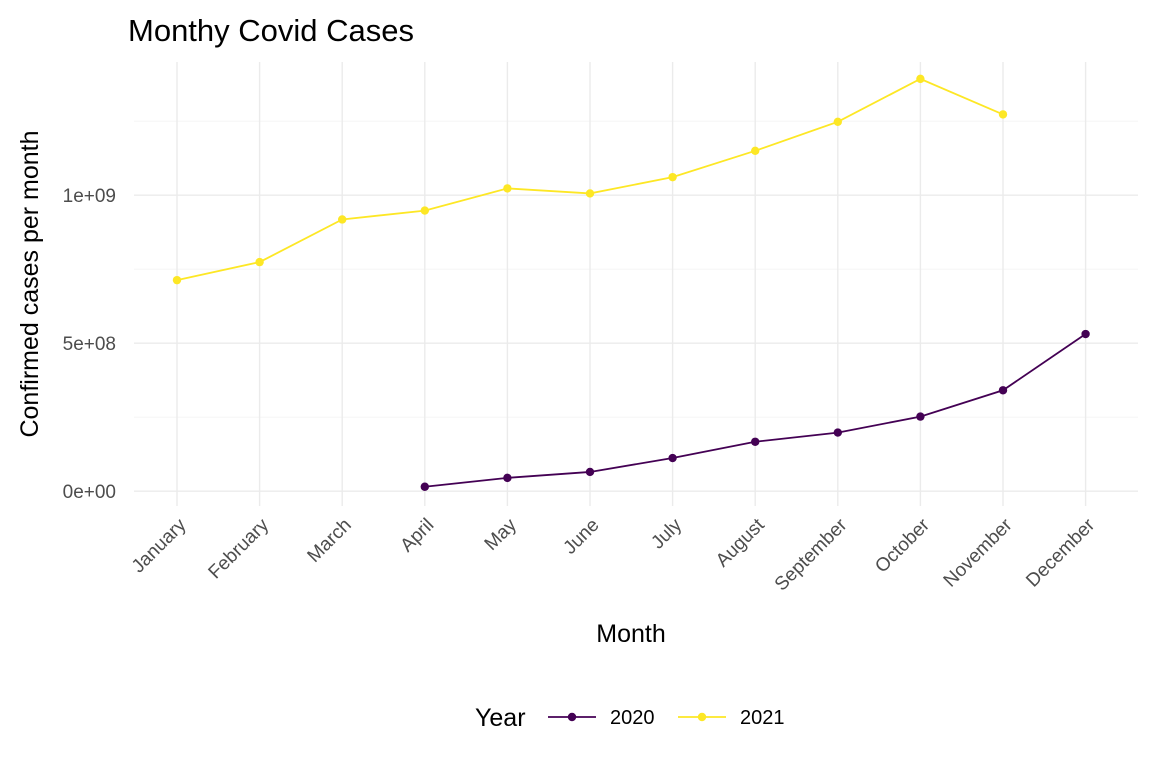  Describe the element at coordinates (500, 718) in the screenshot. I see `legend-title: Year` at that location.